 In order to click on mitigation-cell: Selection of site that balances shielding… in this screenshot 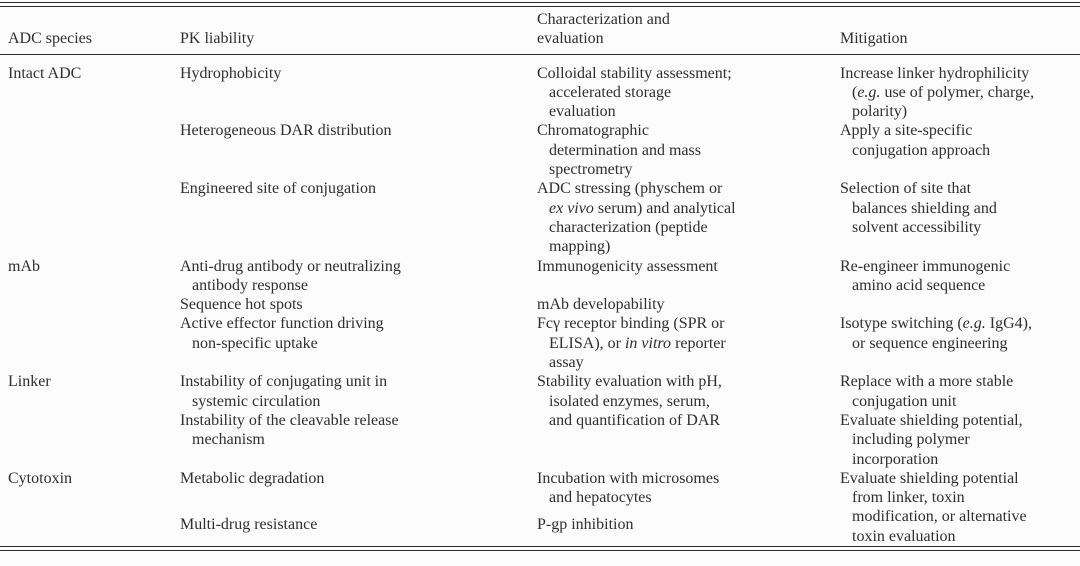, I will do `click(956, 217)`.